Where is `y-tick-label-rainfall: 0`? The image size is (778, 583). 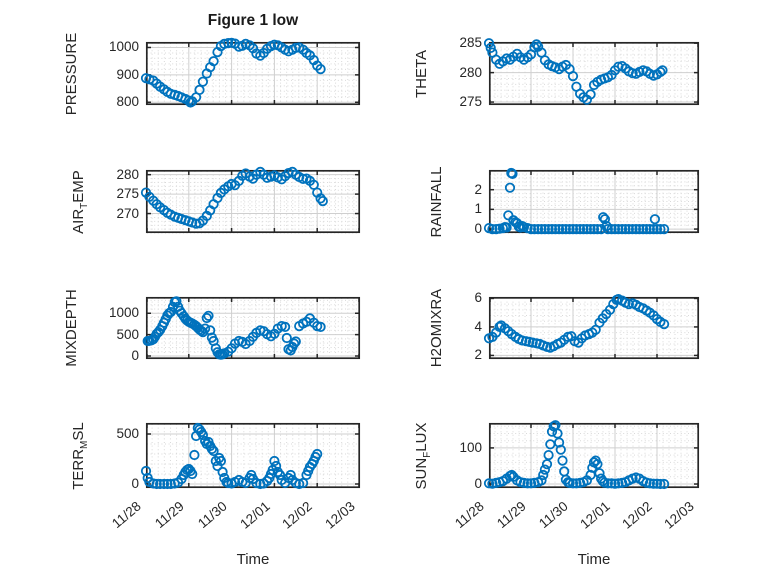 y-tick-label-rainfall: 0 is located at coordinates (478, 229).